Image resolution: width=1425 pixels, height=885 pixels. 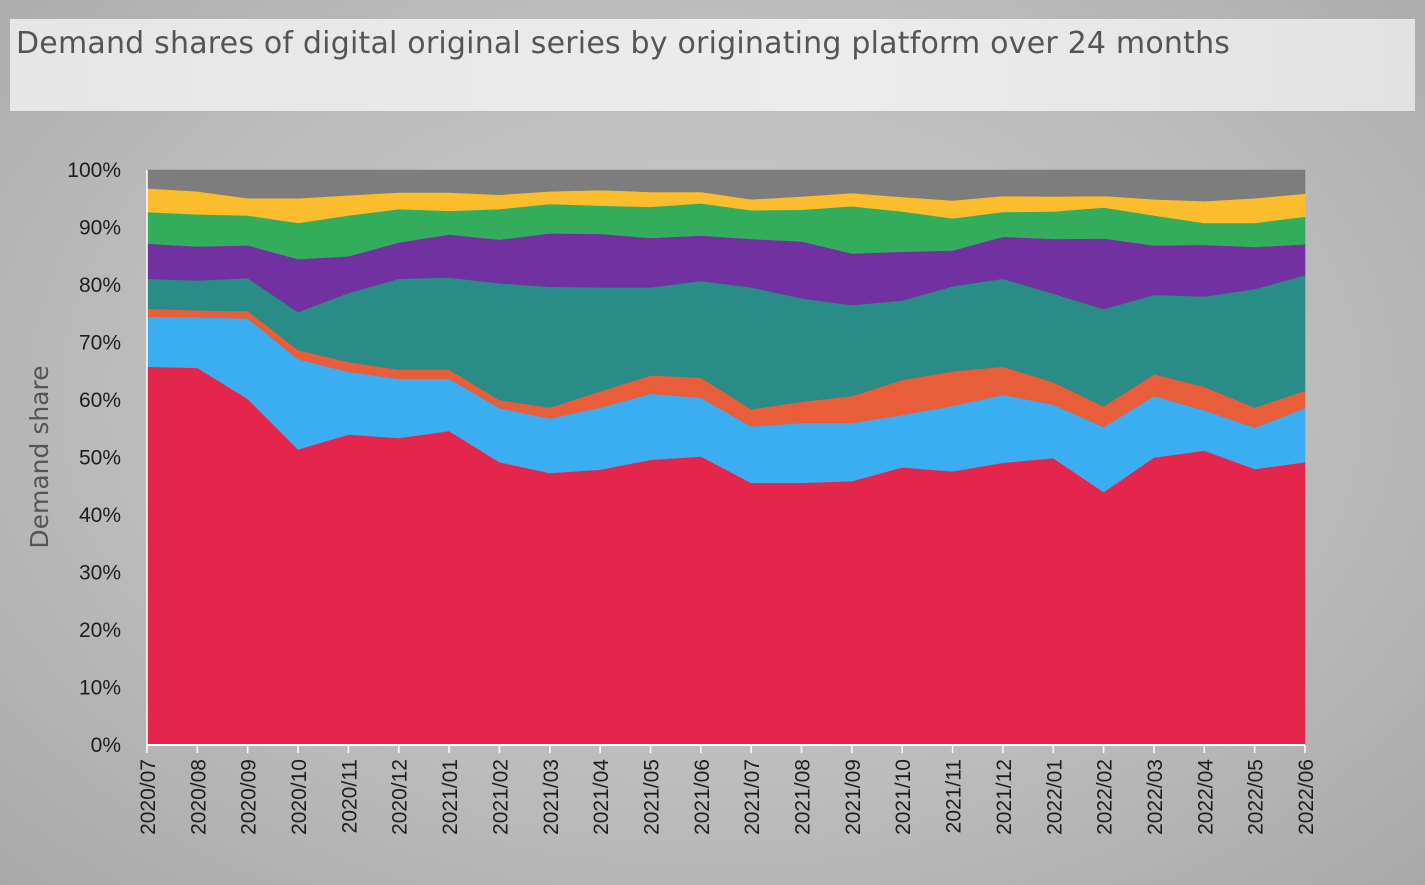 What do you see at coordinates (100, 458) in the screenshot?
I see `y-tick-label: 50%` at bounding box center [100, 458].